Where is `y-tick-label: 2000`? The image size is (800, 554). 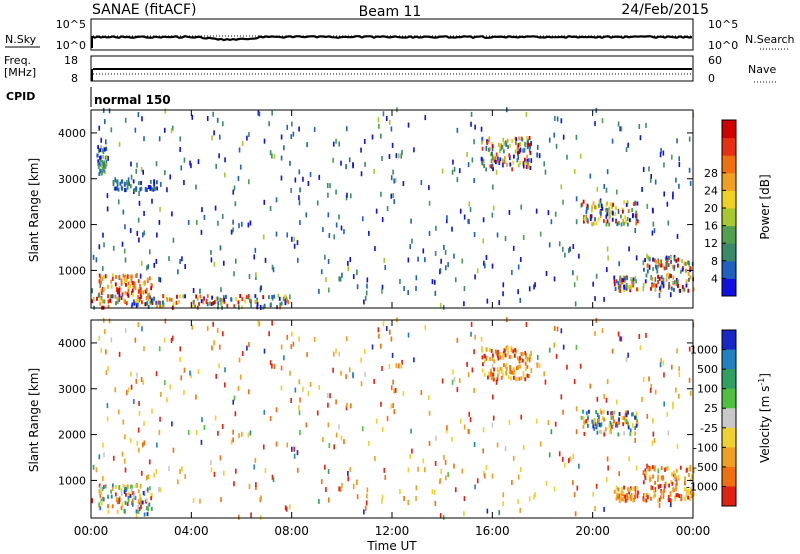
y-tick-label: 2000 is located at coordinates (72, 435).